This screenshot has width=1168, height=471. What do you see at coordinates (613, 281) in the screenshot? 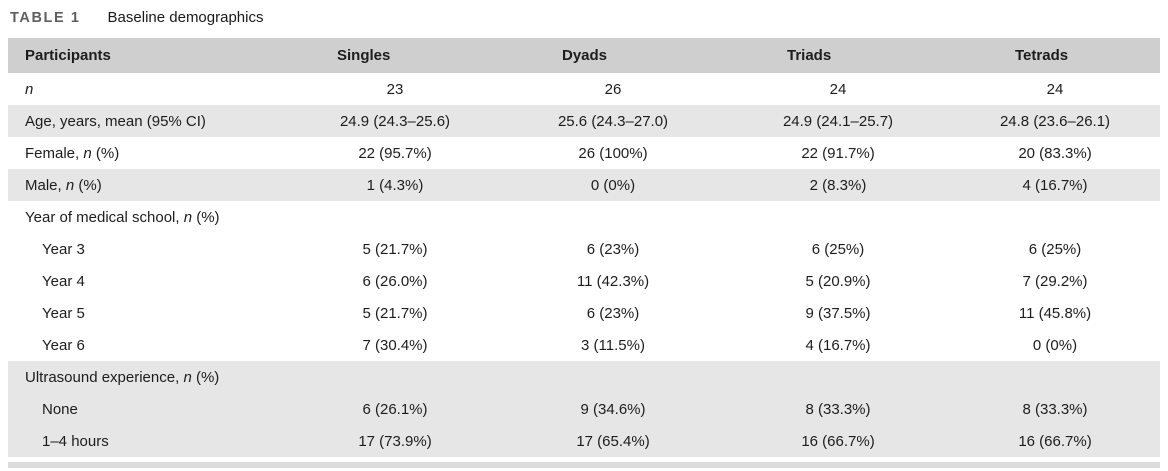
I see `cell: 11 (42.3%)` at bounding box center [613, 281].